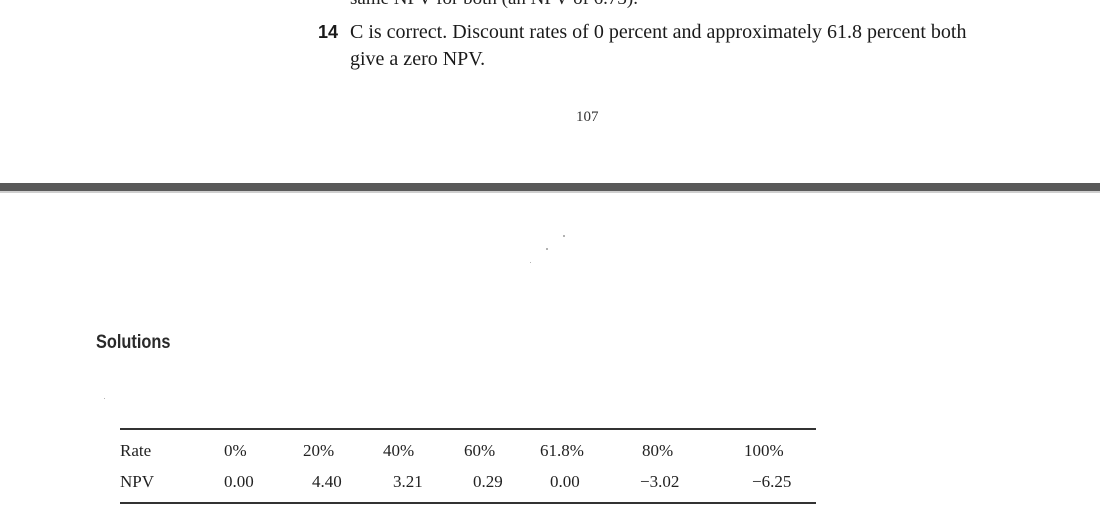 The image size is (1100, 517). I want to click on table-cell: 0.29, so click(488, 481).